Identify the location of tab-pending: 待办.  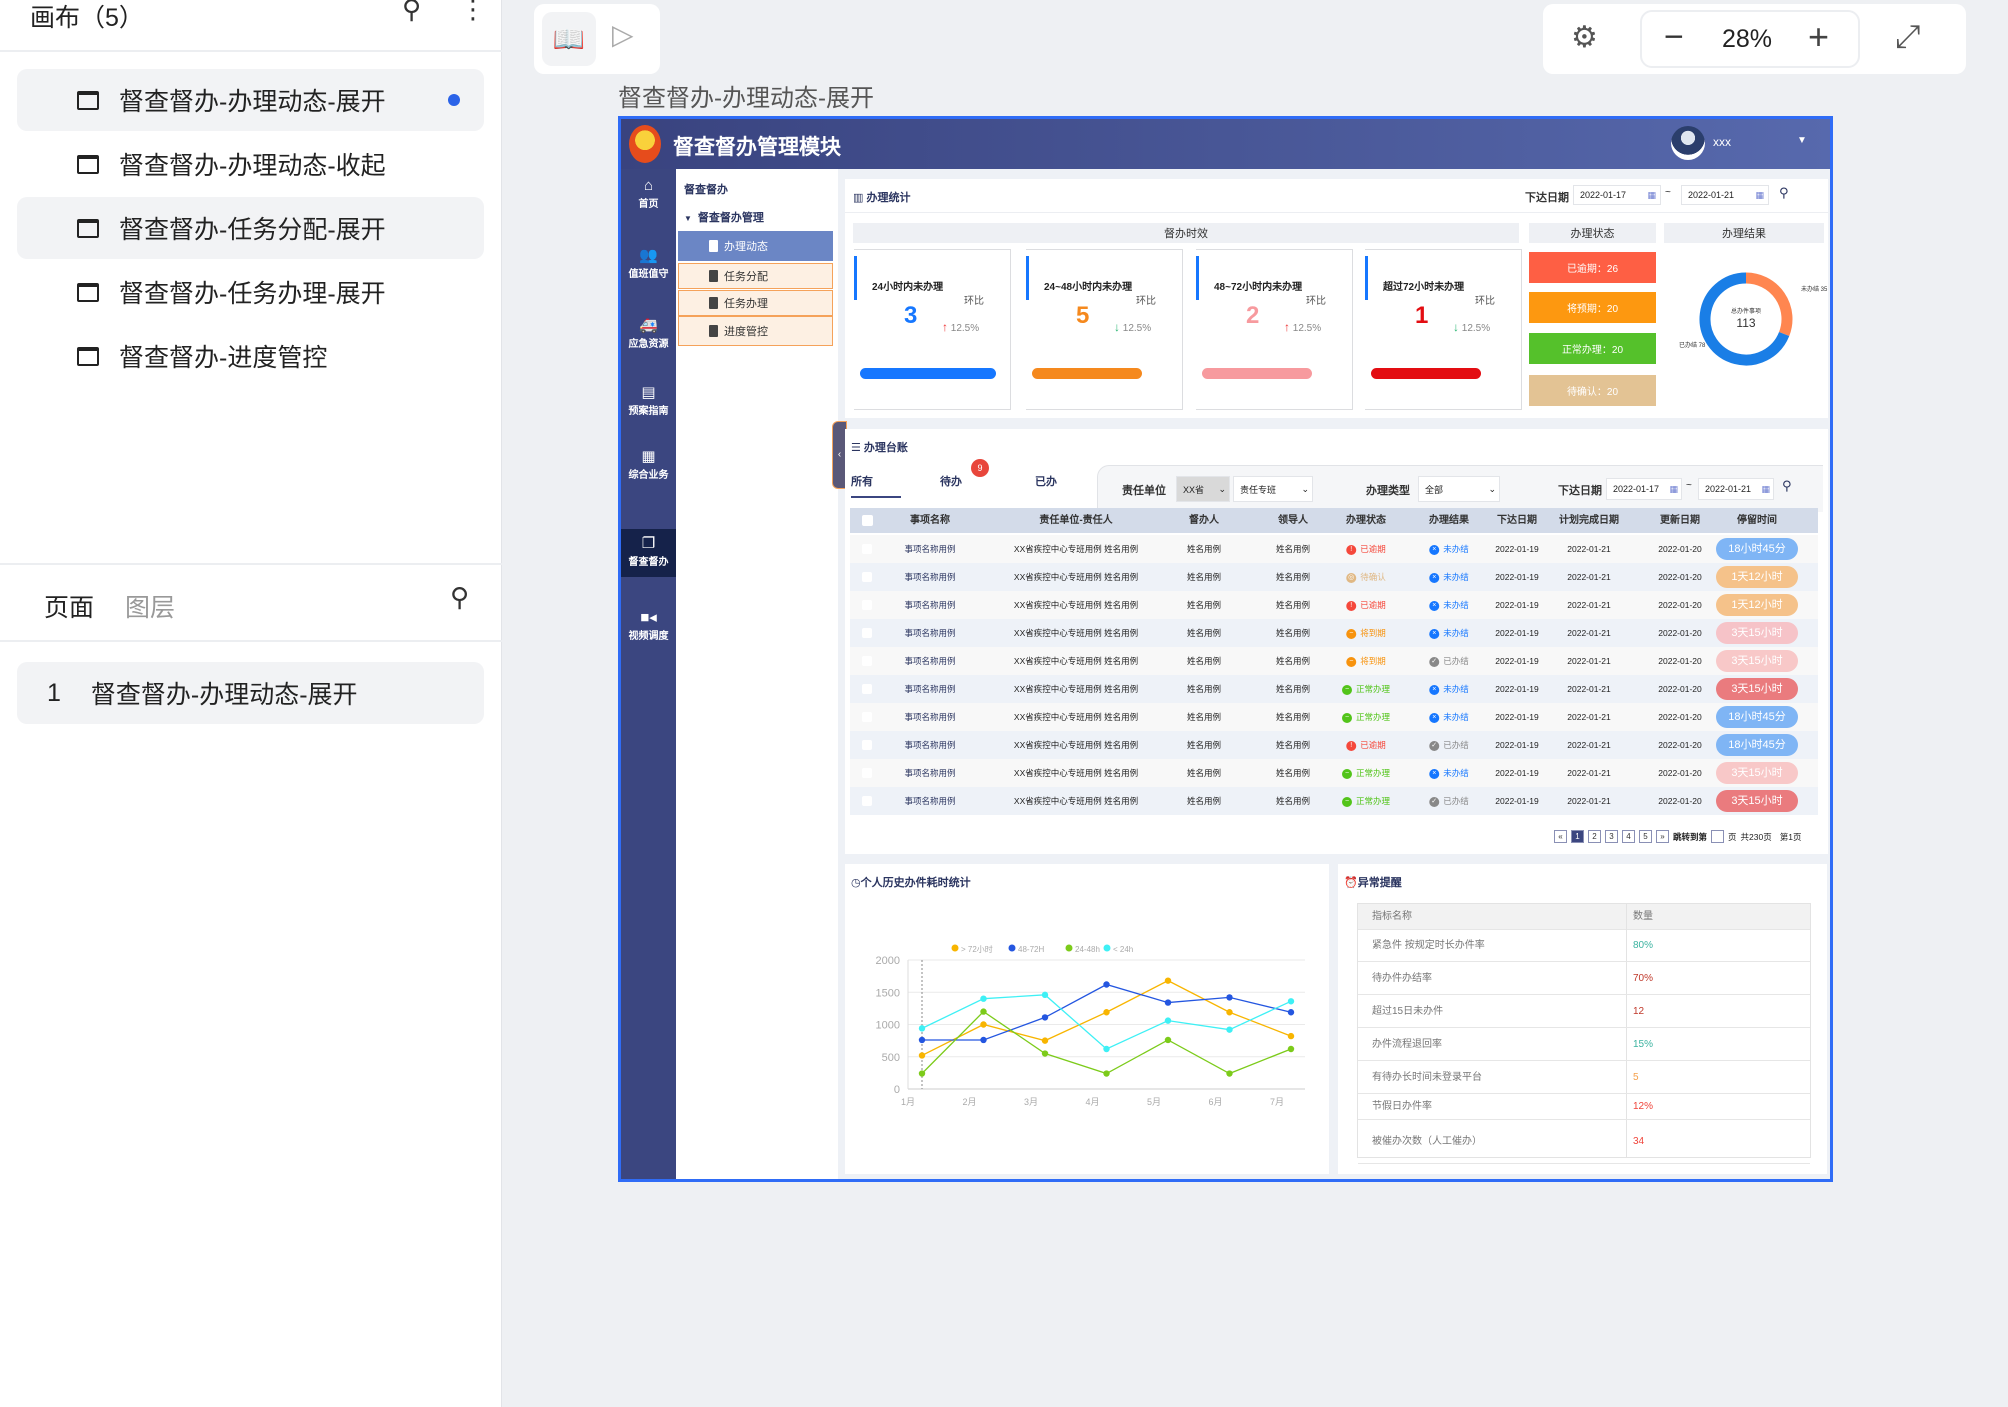
(951, 482).